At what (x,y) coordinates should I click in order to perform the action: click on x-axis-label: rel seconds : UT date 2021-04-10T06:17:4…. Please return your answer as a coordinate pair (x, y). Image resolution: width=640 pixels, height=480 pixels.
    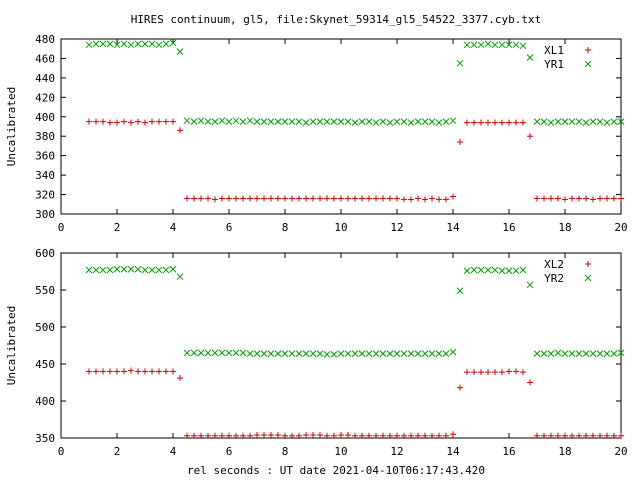
    Looking at the image, I should click on (336, 470).